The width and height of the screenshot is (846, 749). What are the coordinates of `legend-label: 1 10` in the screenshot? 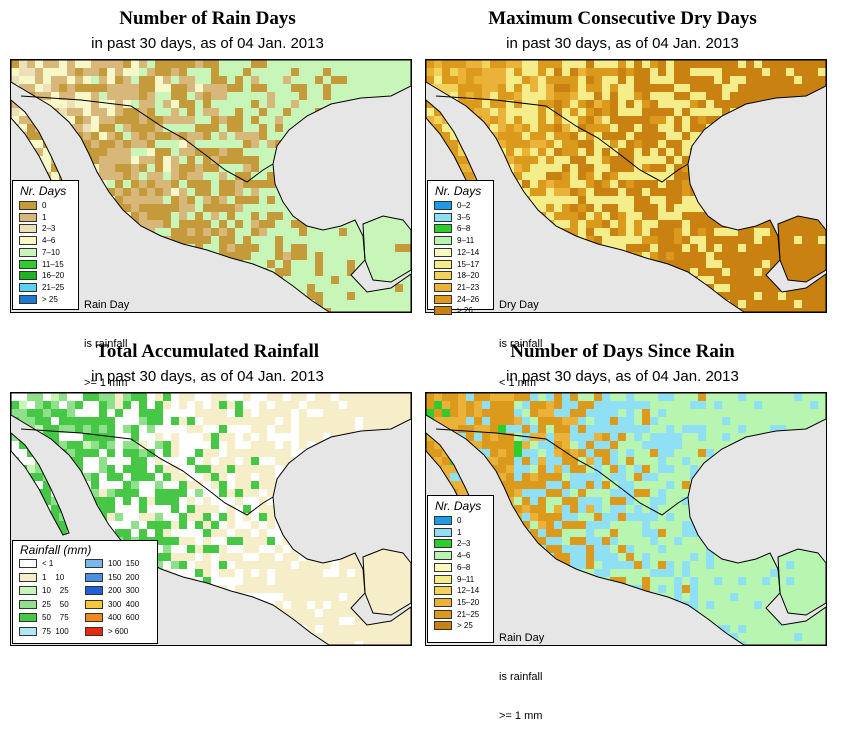 It's located at (53, 577).